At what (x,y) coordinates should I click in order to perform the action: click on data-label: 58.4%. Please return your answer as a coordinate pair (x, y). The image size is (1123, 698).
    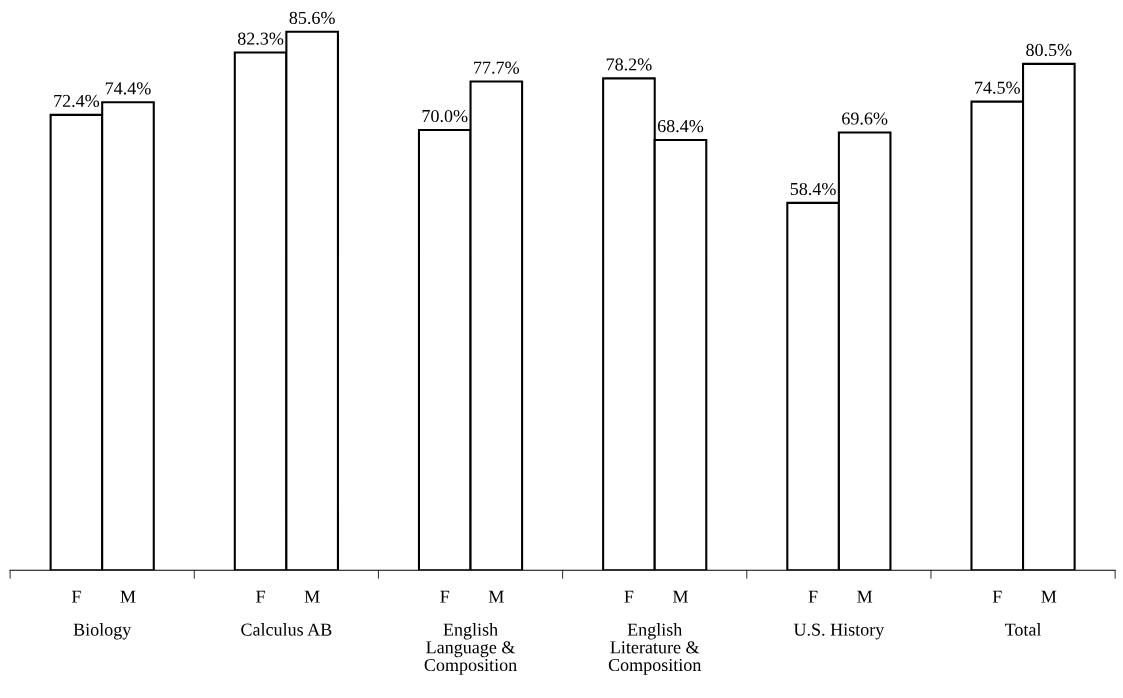
    Looking at the image, I should click on (813, 189).